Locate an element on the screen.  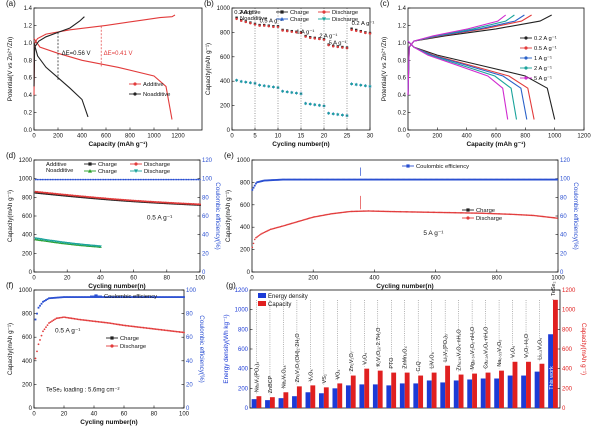
category-label: Mg₀.₃₄V₂O₅·nH₂O is located at coordinates (473, 348).